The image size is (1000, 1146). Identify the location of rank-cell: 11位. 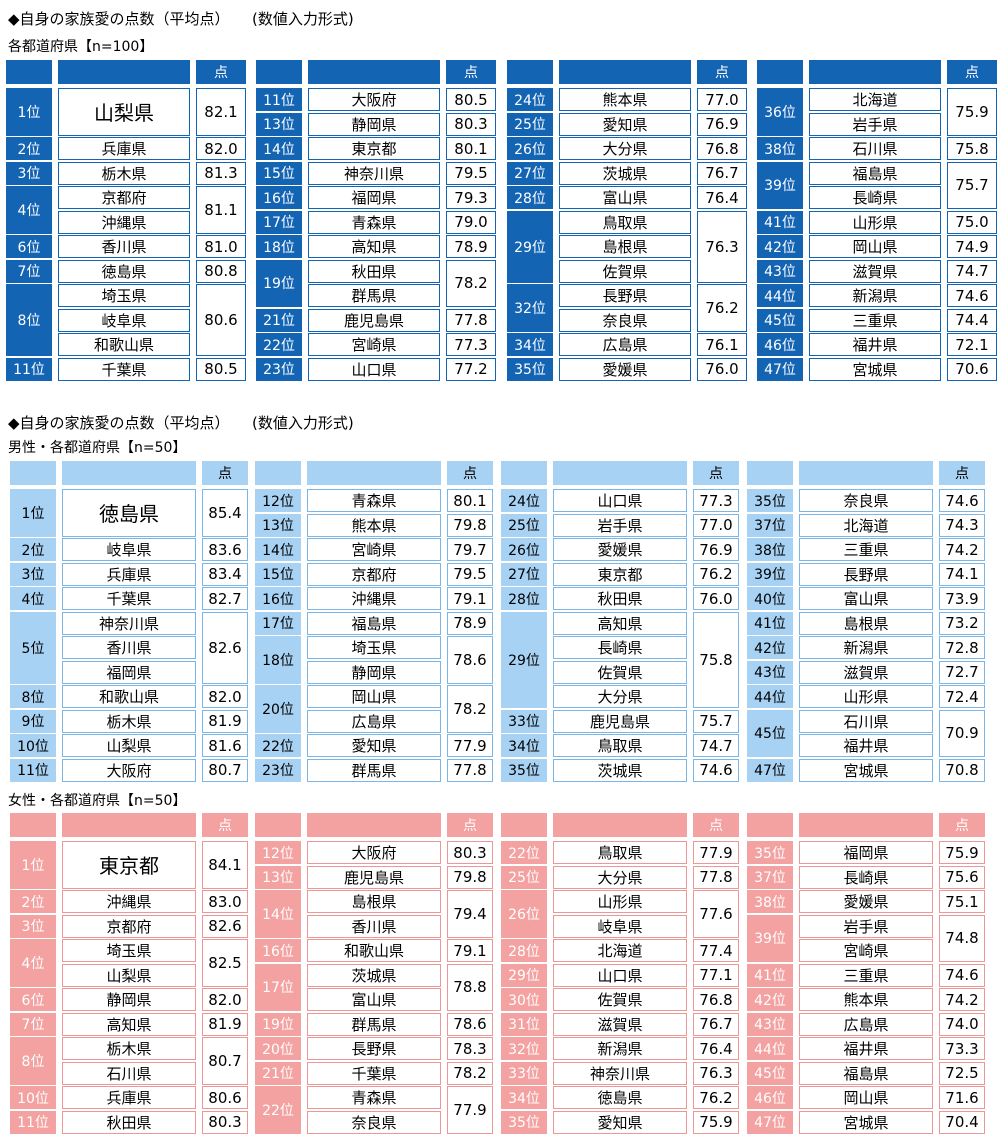
(29, 369).